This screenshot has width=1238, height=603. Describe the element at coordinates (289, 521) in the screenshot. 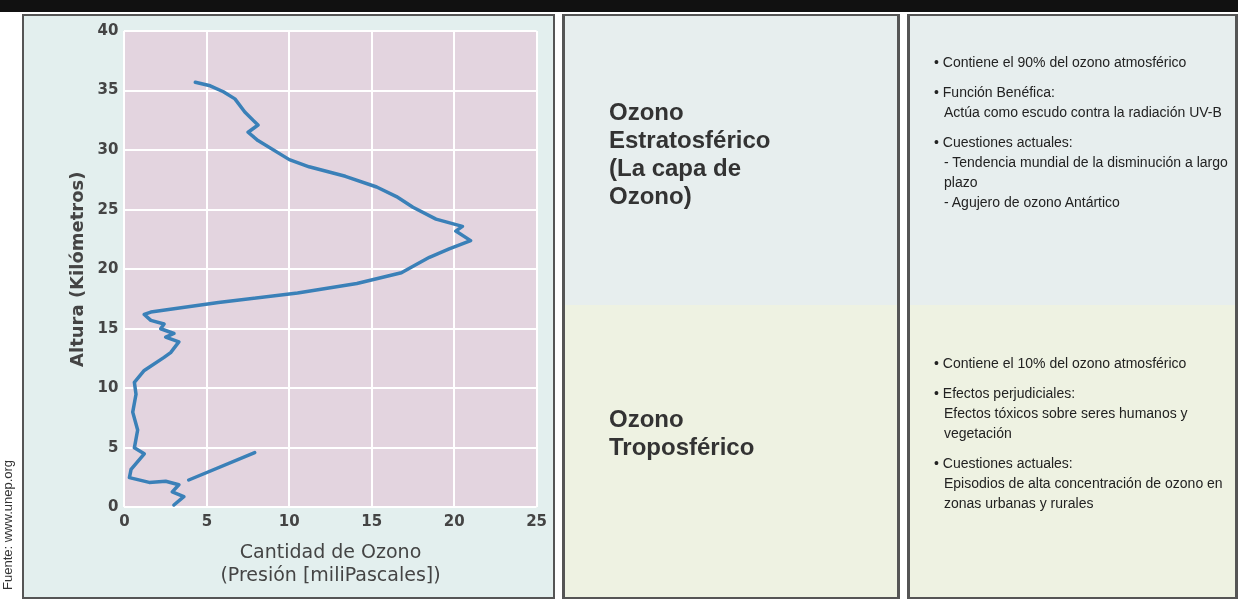

I see `x-tick-label: 10` at that location.